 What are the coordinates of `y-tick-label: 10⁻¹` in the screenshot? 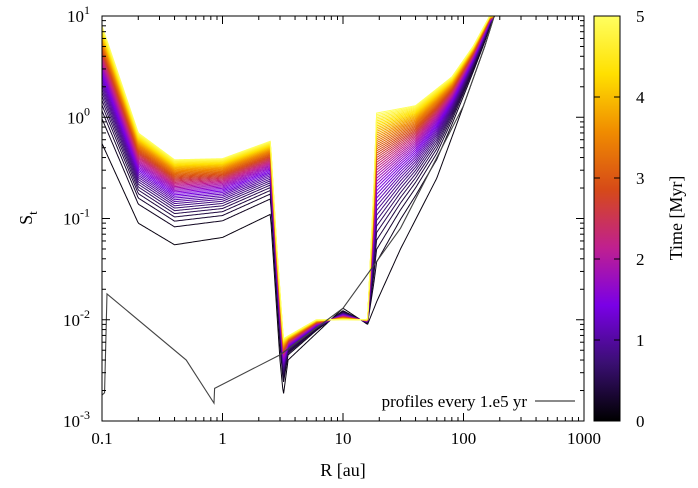 It's located at (76, 217).